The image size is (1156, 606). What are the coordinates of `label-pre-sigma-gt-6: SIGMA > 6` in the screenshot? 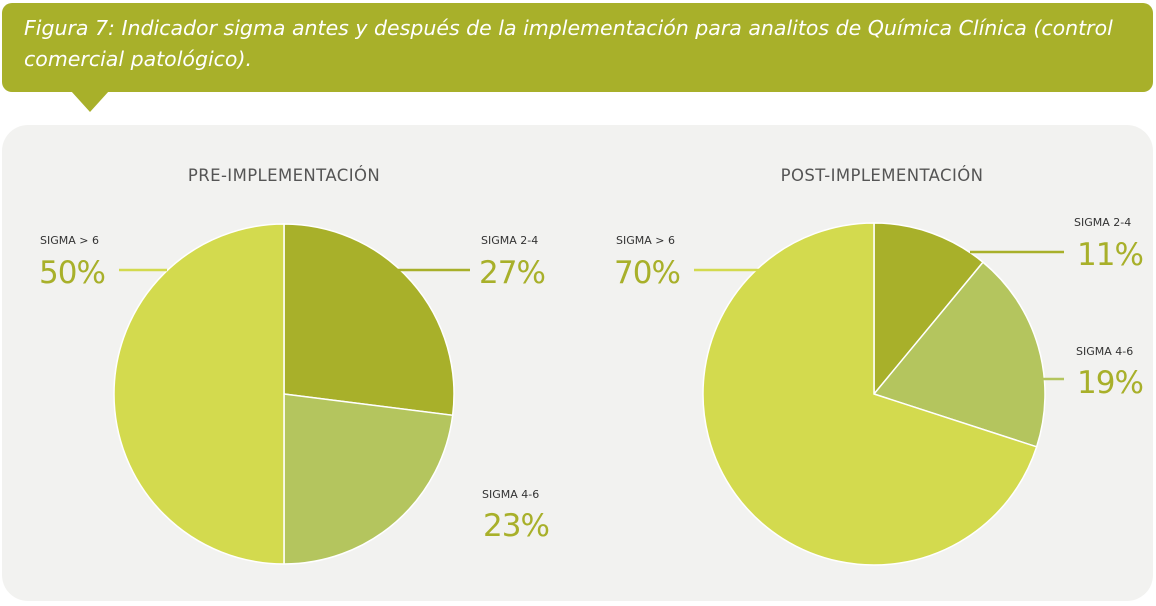 It's located at (69, 240).